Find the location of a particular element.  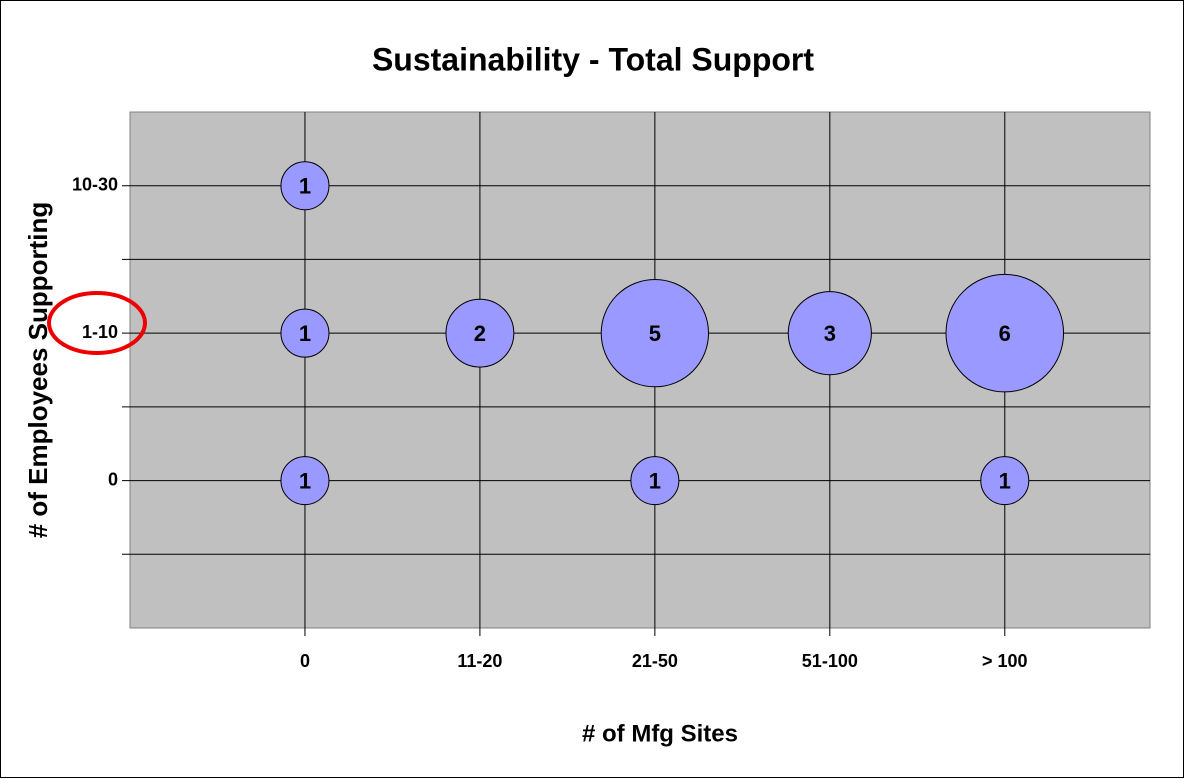

x-axis-label: # of Mfg Sites is located at coordinates (660, 733).